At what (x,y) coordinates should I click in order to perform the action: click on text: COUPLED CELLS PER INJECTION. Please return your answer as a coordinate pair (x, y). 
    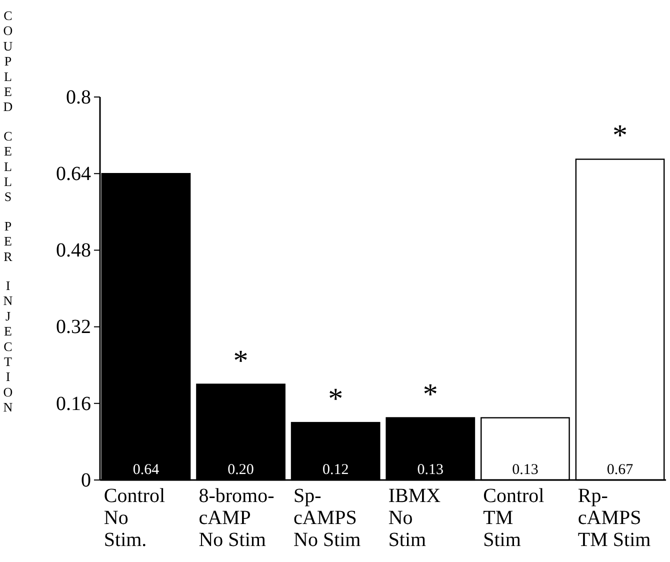
    Looking at the image, I should click on (8, 211).